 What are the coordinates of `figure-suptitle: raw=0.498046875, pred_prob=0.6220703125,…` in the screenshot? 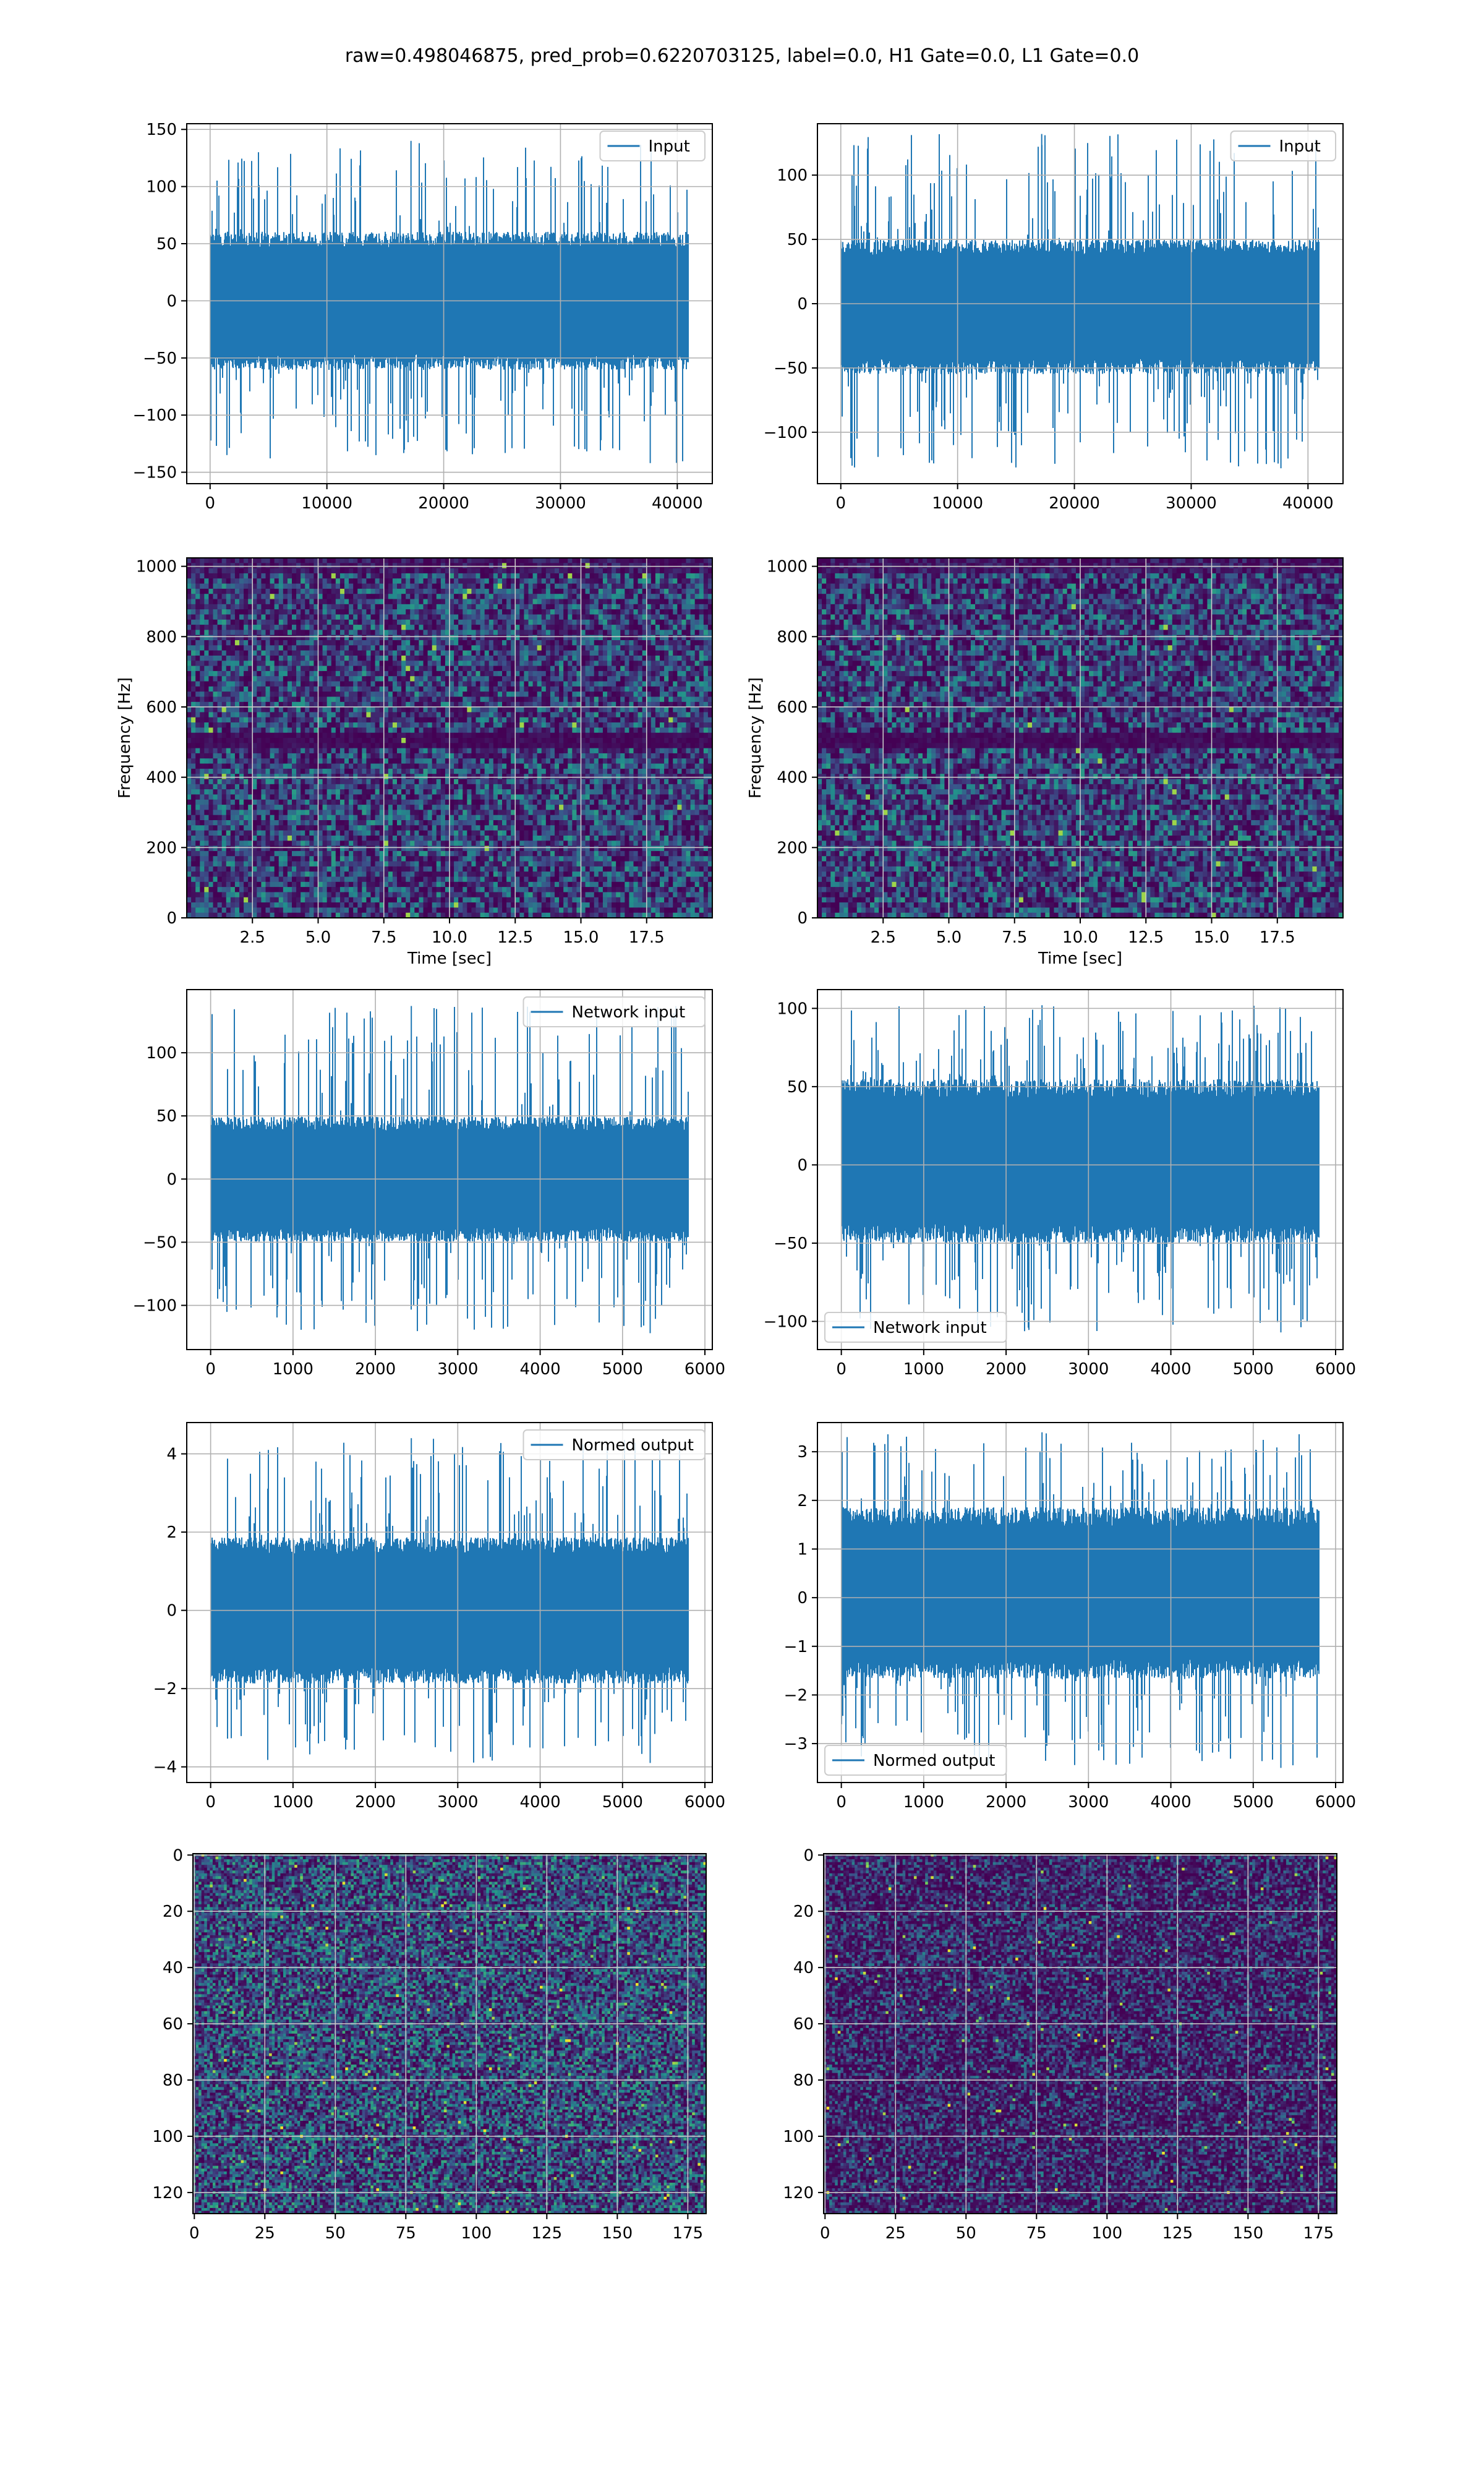 It's located at (742, 56).